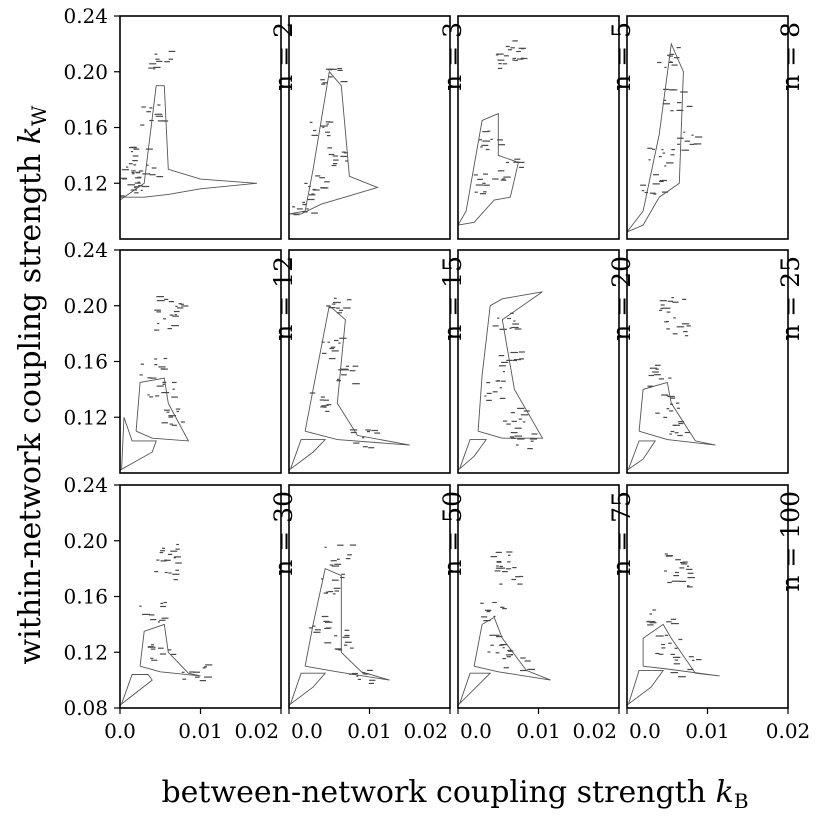 The image size is (830, 830). What do you see at coordinates (454, 794) in the screenshot?
I see `x-axis-label: between-network coupling strength kB` at bounding box center [454, 794].